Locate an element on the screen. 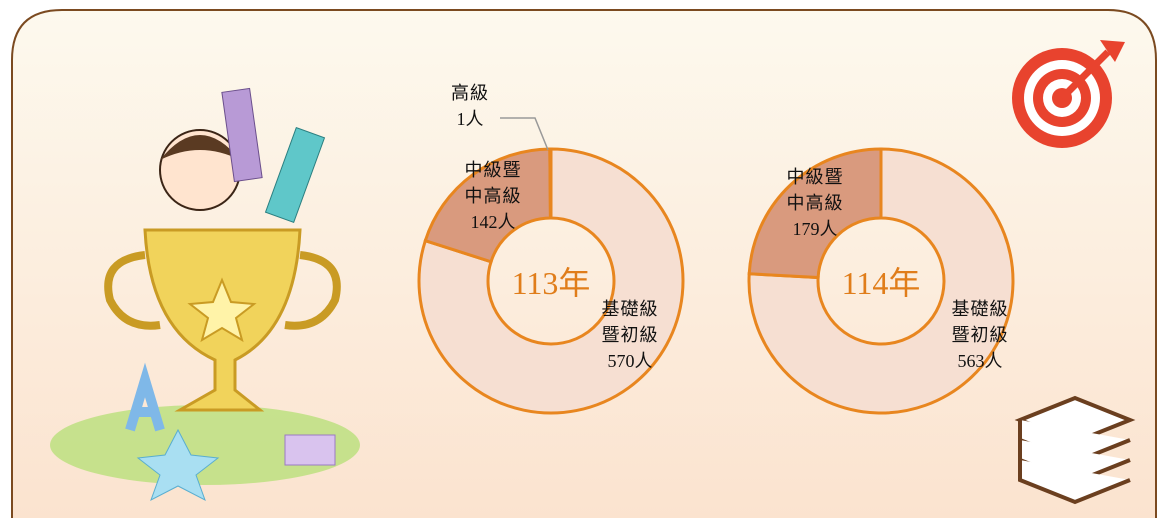 This screenshot has height=518, width=1161. slice-label: 高級 1人 is located at coordinates (469, 106).